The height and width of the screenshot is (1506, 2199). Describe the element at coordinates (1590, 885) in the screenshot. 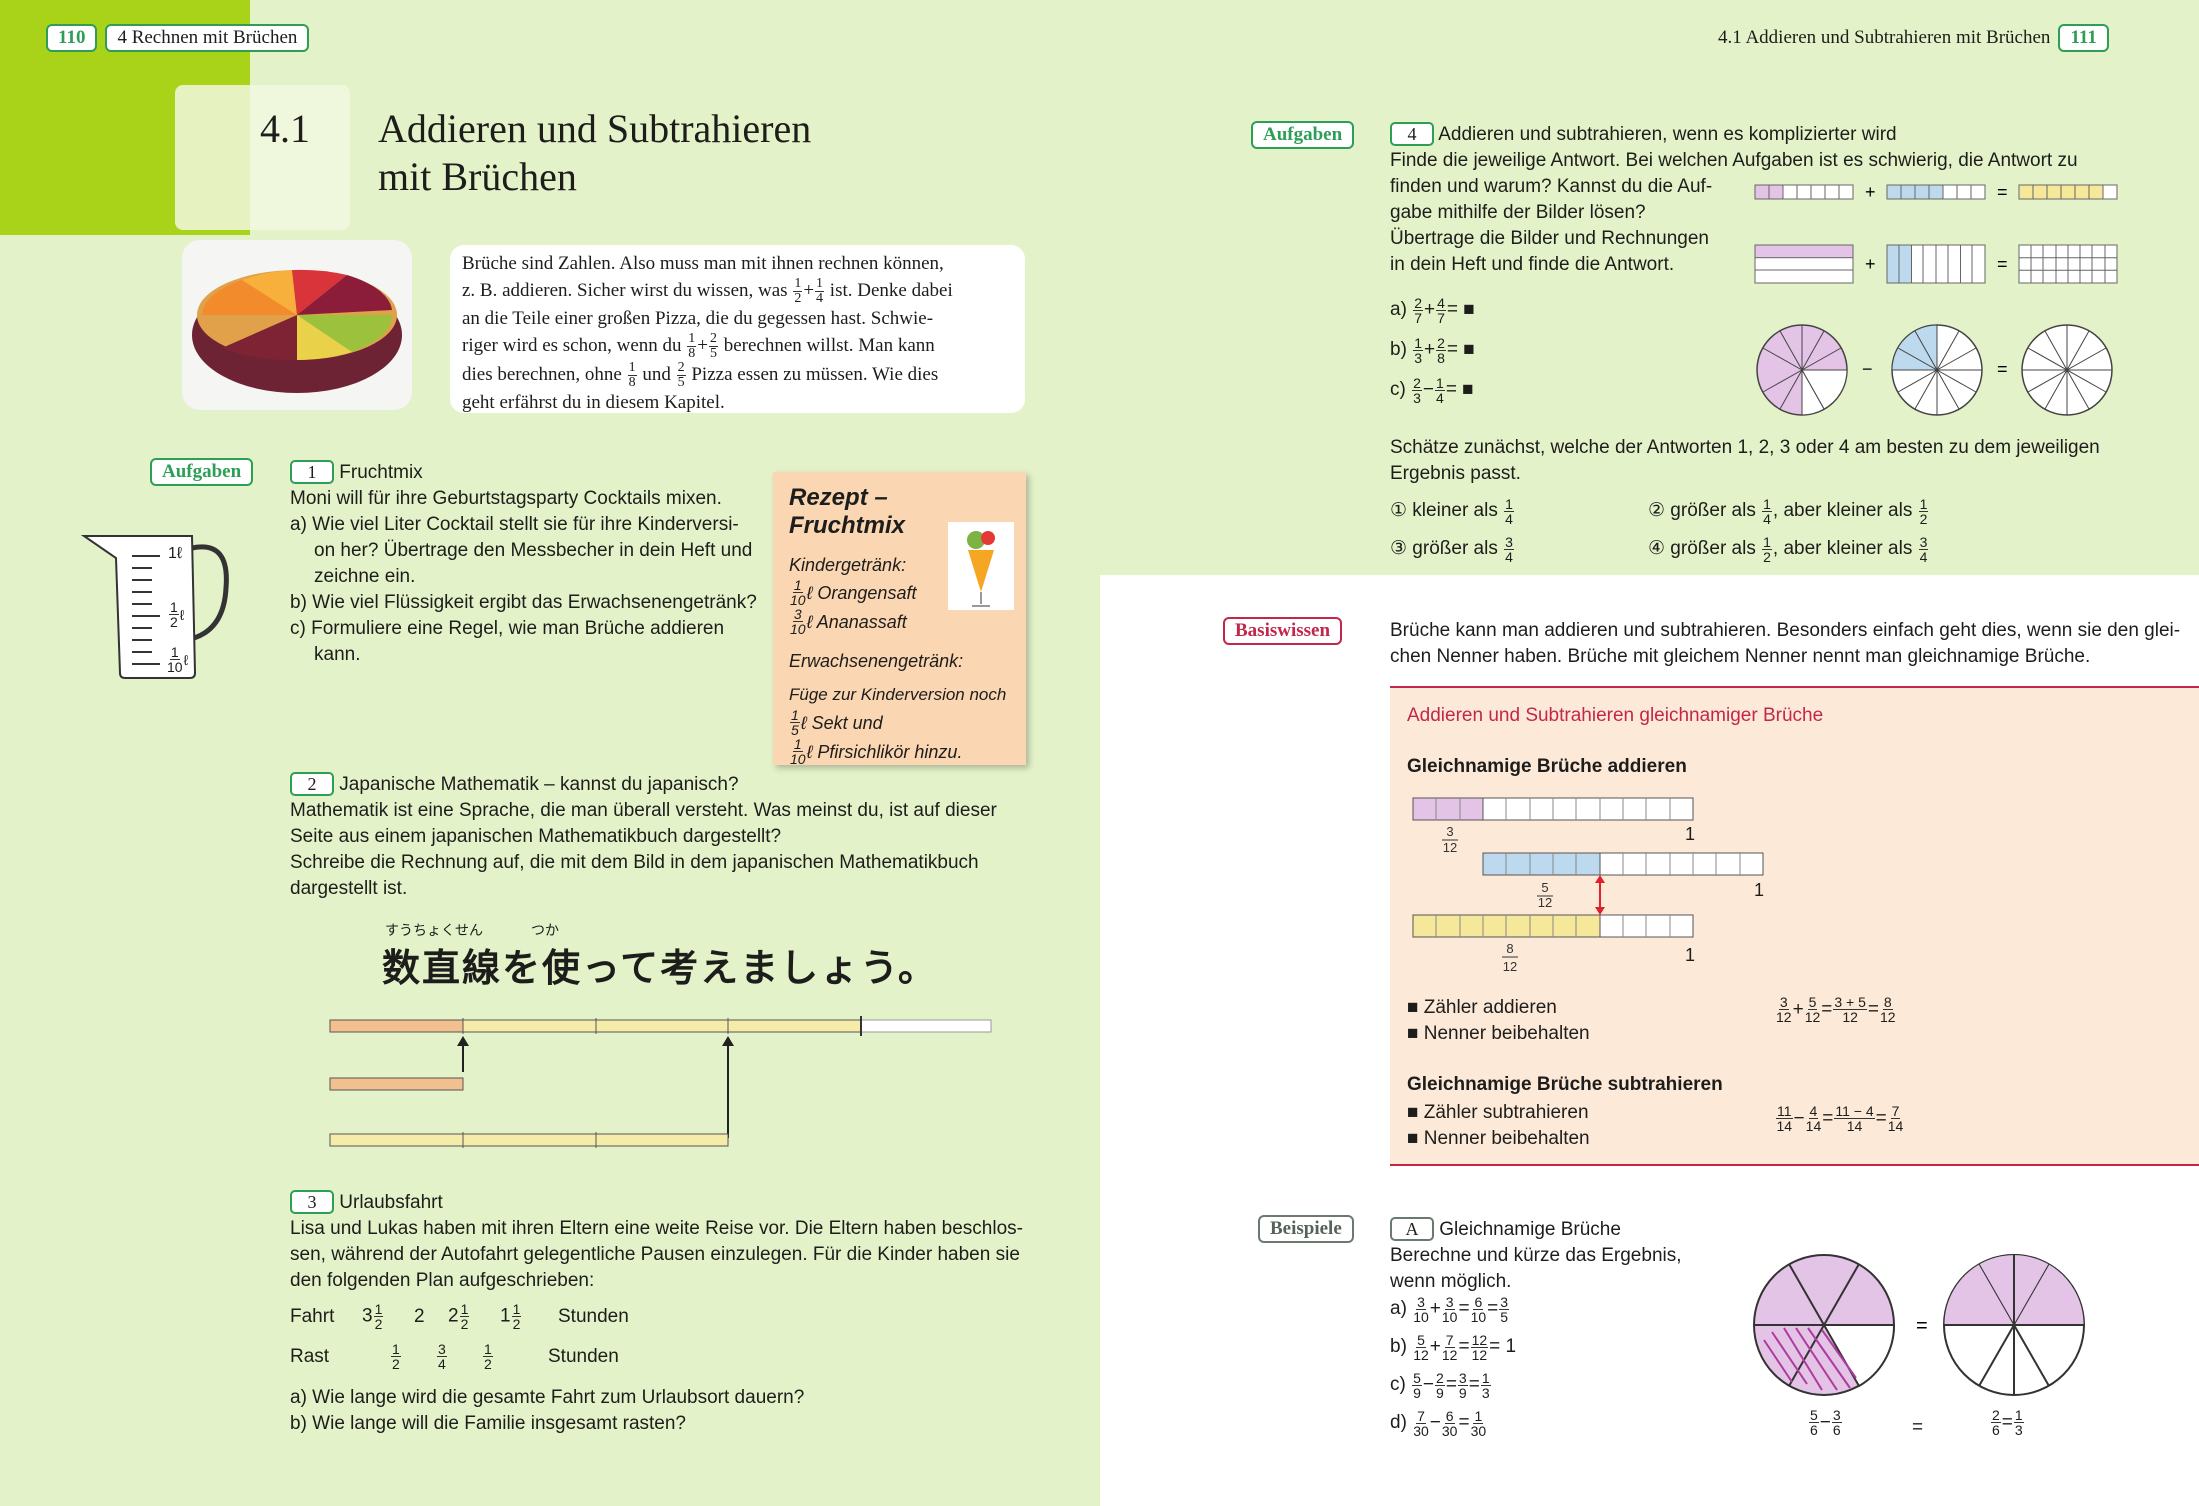

I see `add-bars-figure: 3 12 5 12 8 12` at that location.